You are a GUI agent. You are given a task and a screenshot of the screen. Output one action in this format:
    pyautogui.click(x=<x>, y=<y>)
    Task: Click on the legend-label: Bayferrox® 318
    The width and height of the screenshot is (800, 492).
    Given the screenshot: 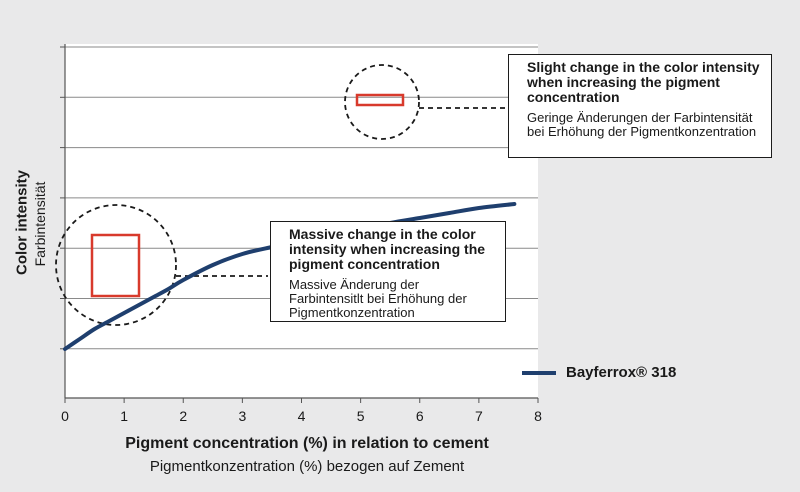 What is the action you would take?
    pyautogui.click(x=621, y=372)
    